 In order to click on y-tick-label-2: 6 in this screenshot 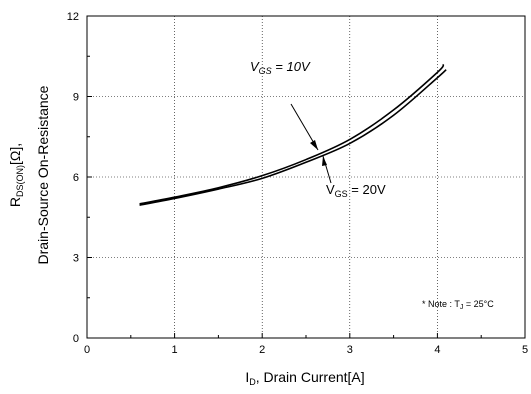, I will do `click(76, 178)`.